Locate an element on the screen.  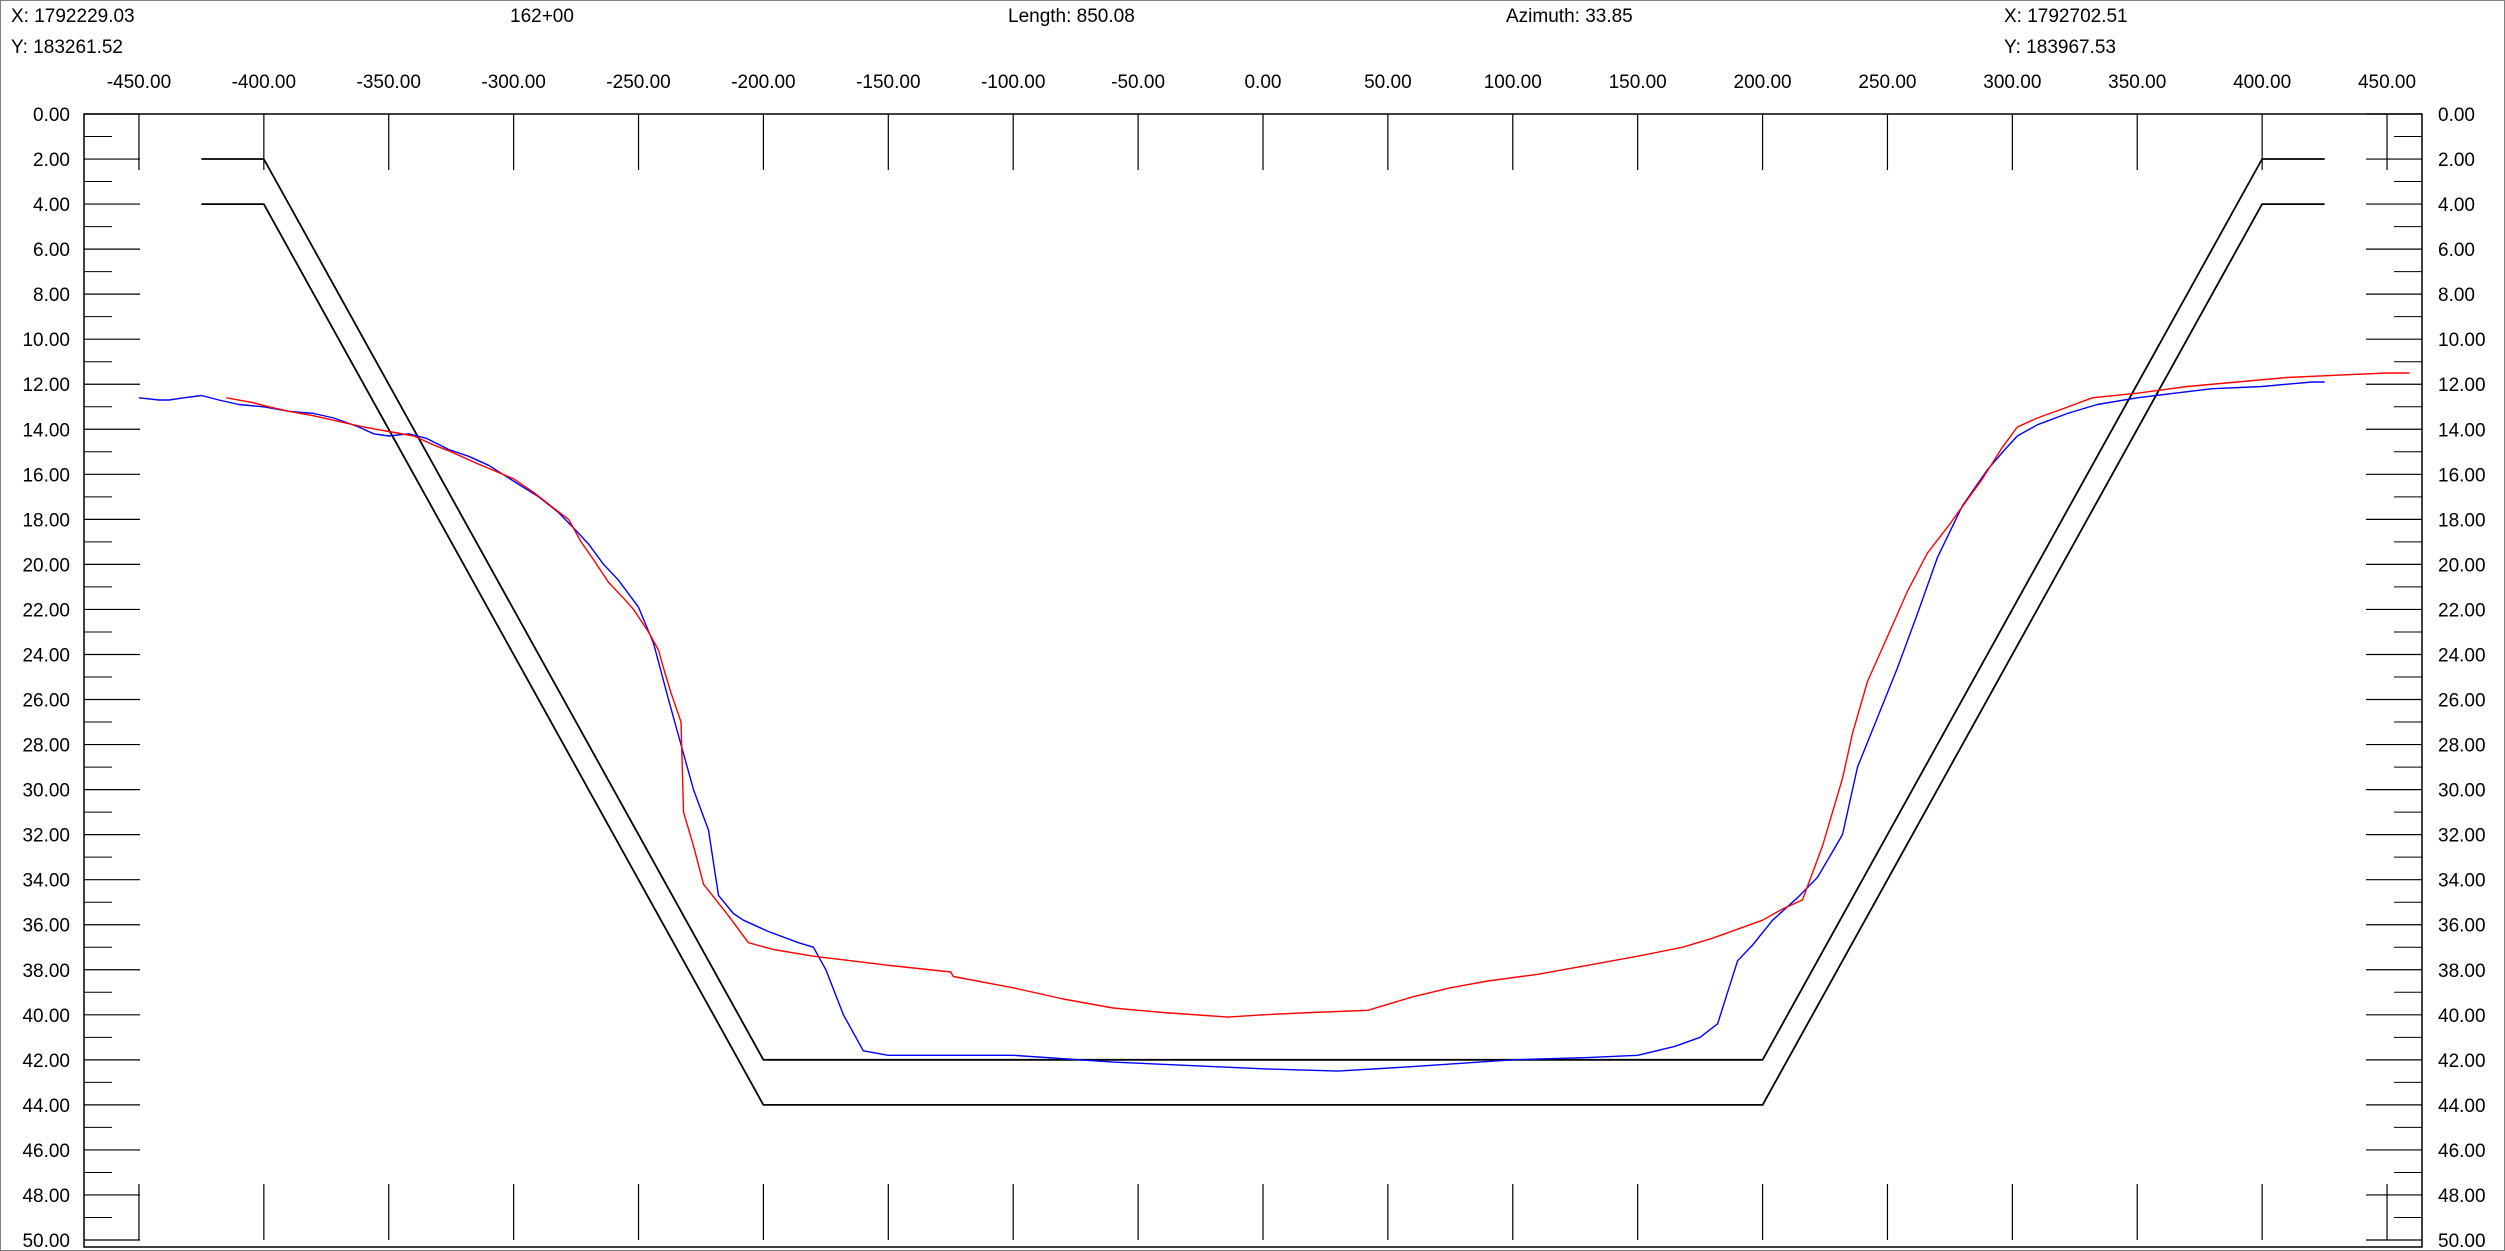
x-tick-label: -150.00 is located at coordinates (888, 82).